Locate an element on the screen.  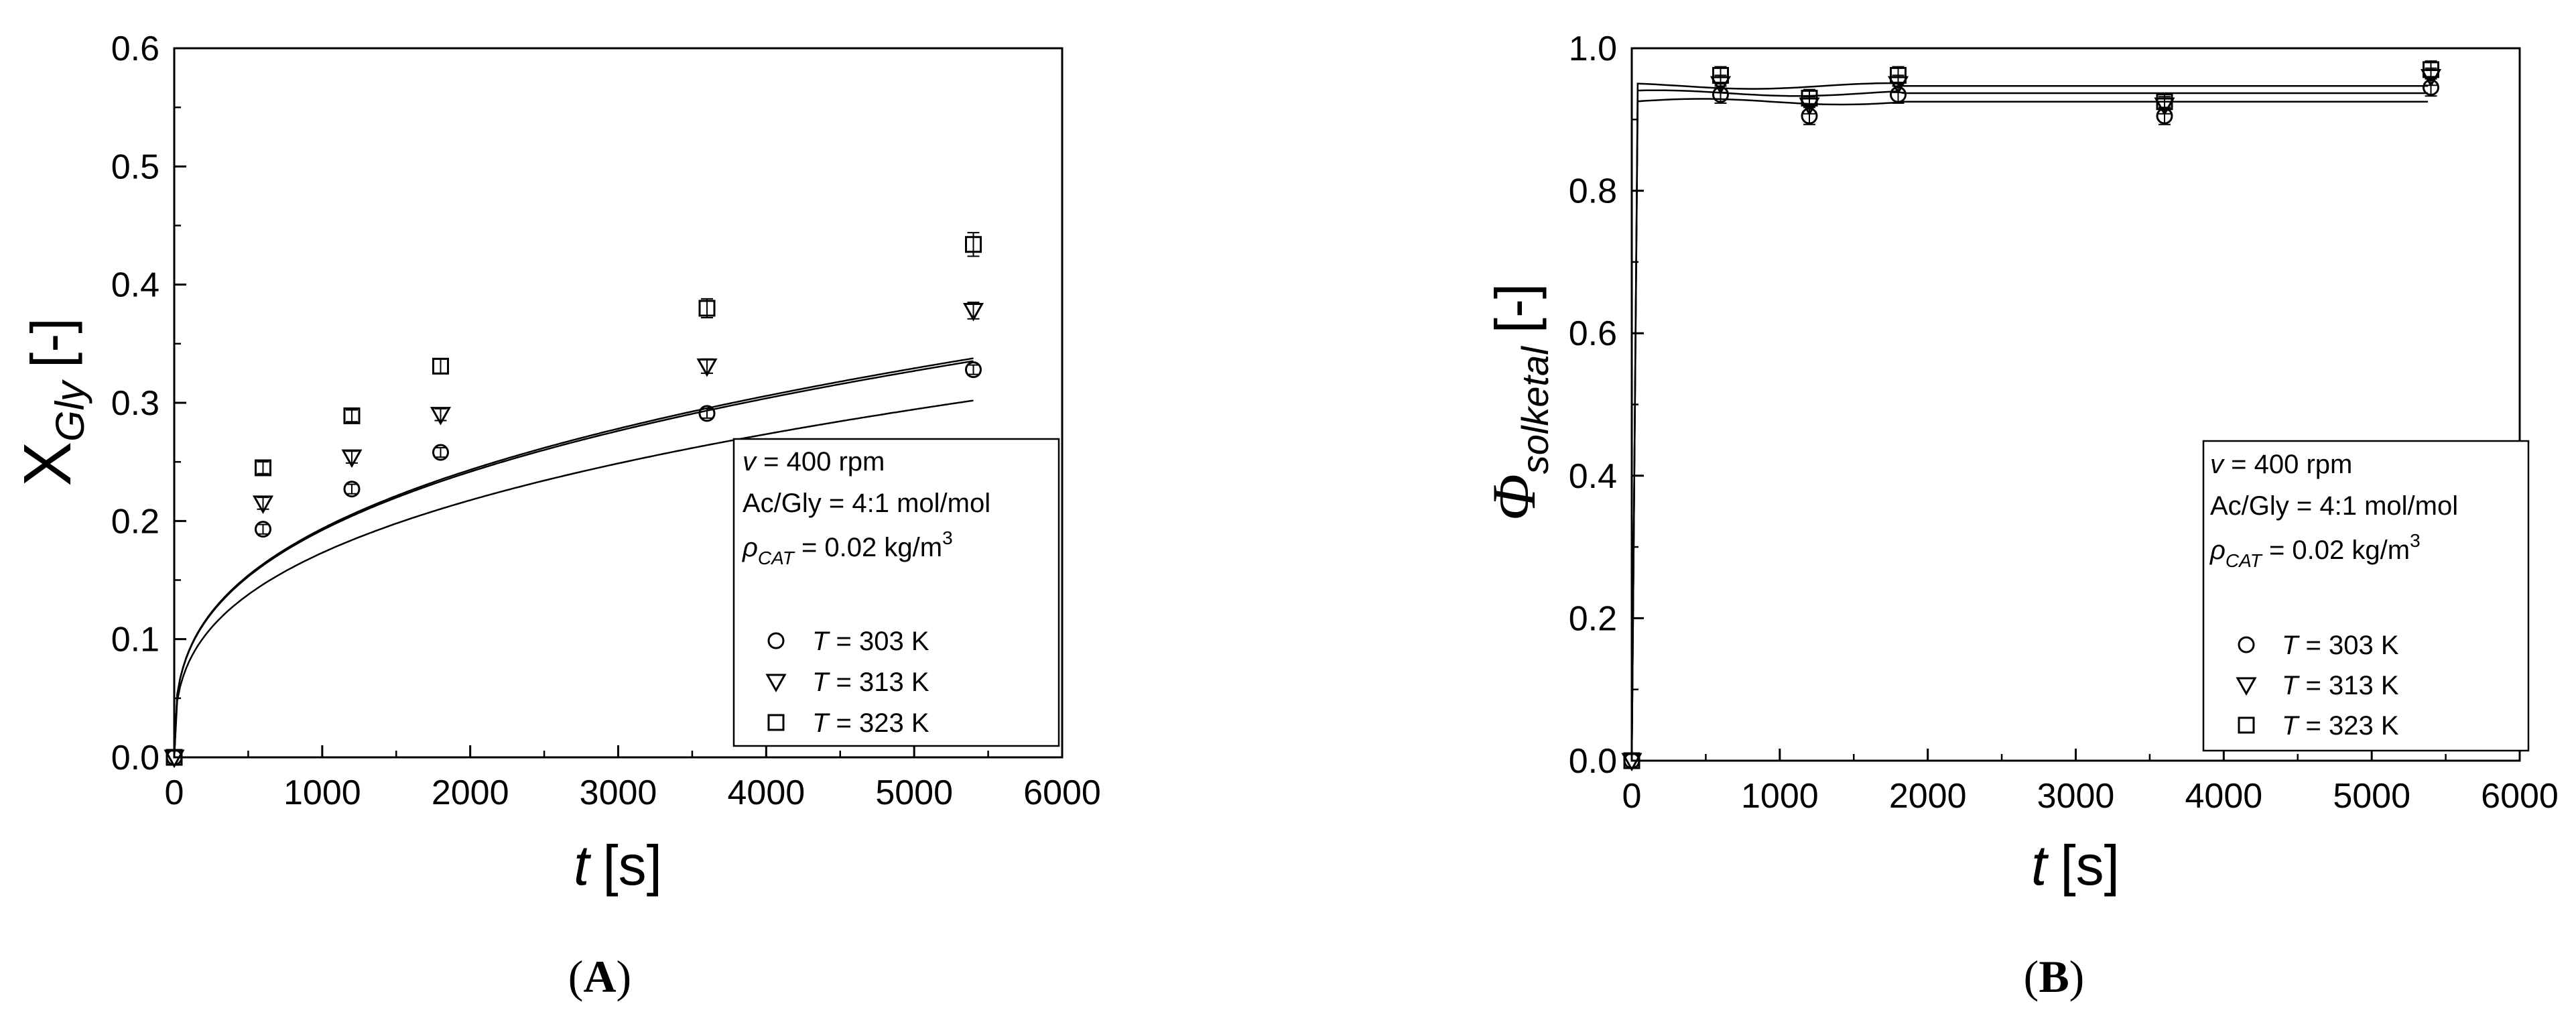
fit-curves is located at coordinates (573, 557).